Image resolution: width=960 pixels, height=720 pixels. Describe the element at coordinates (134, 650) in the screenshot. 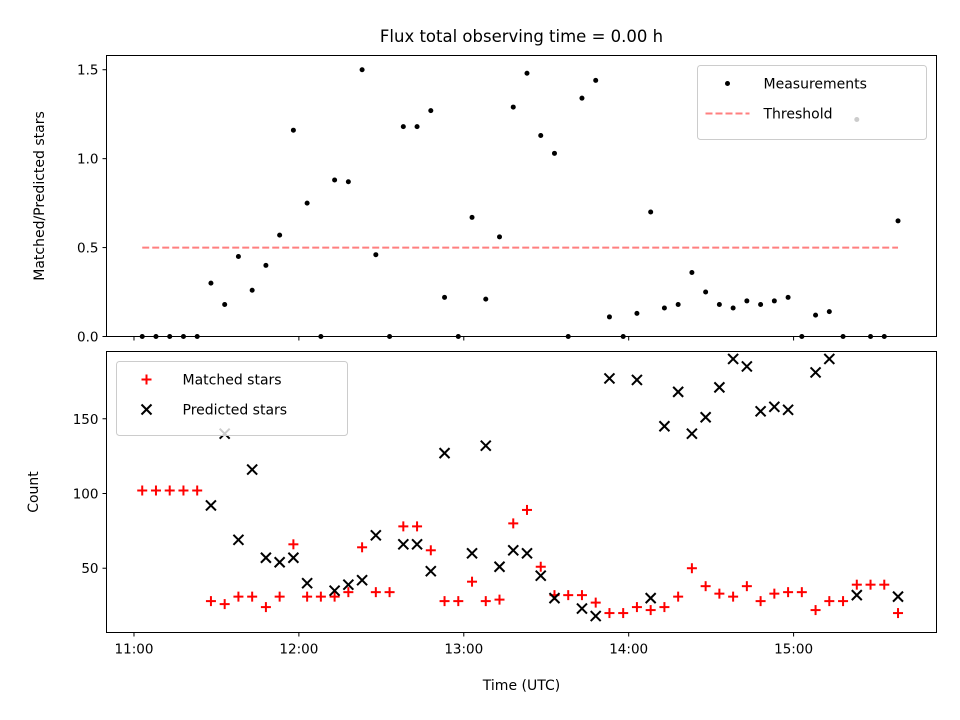

I see `x-tick-label: 11:00` at that location.